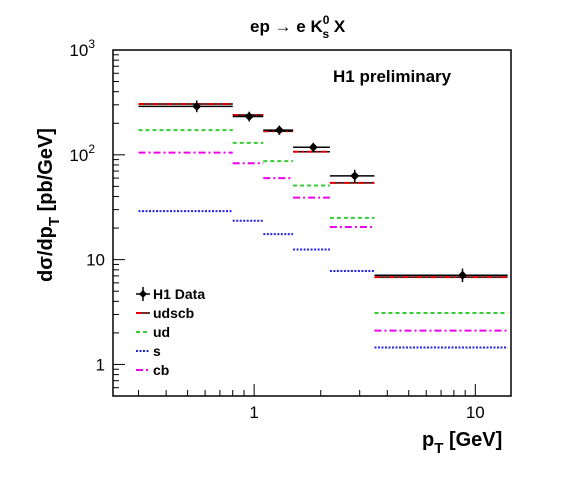 This screenshot has width=567, height=494. I want to click on y-tick-label: 10², so click(82, 153).